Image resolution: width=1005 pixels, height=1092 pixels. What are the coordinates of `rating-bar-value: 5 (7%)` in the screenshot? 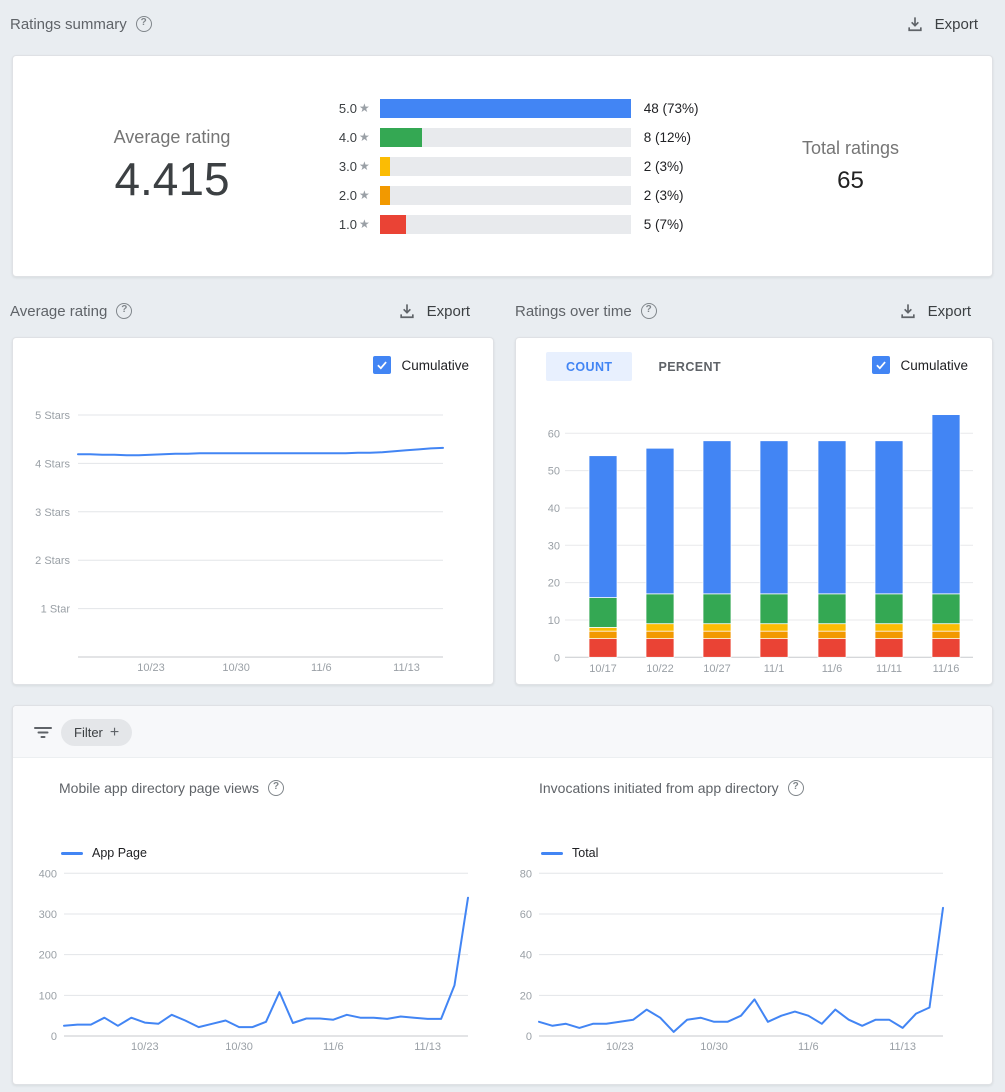 It's located at (663, 224).